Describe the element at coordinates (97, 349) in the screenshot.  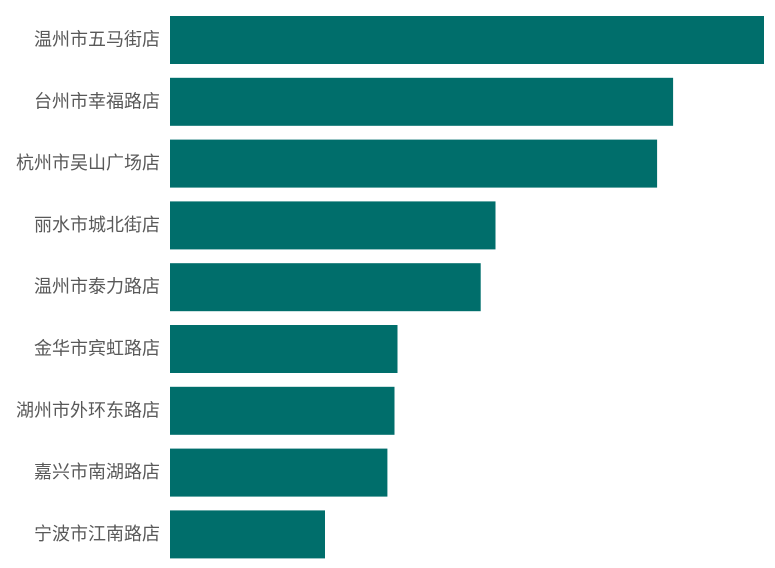
I see `category-label-6: 金华市宾虹路店` at that location.